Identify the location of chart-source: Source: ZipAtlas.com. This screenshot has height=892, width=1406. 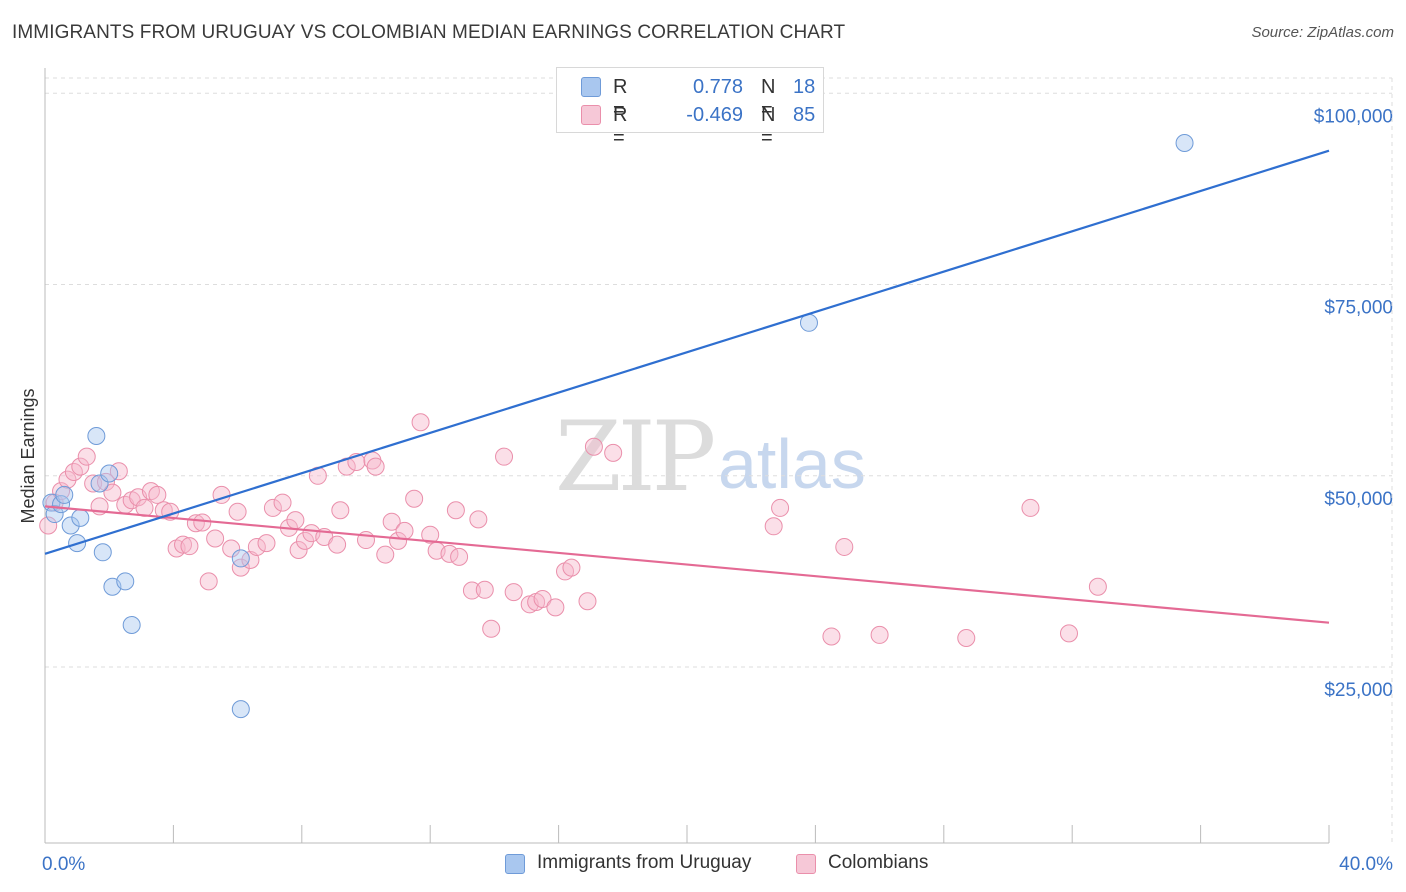
(1322, 32).